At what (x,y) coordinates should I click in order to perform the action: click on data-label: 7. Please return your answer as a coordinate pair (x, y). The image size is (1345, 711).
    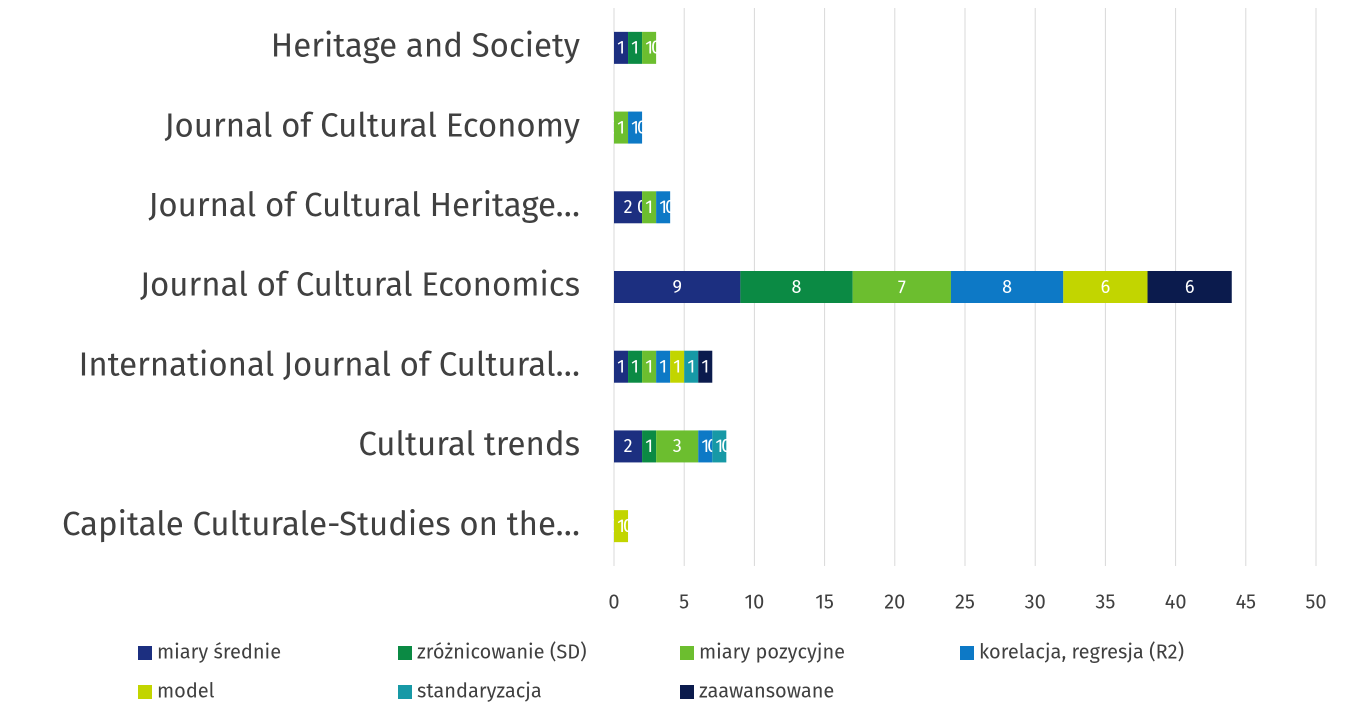
    Looking at the image, I should click on (902, 287).